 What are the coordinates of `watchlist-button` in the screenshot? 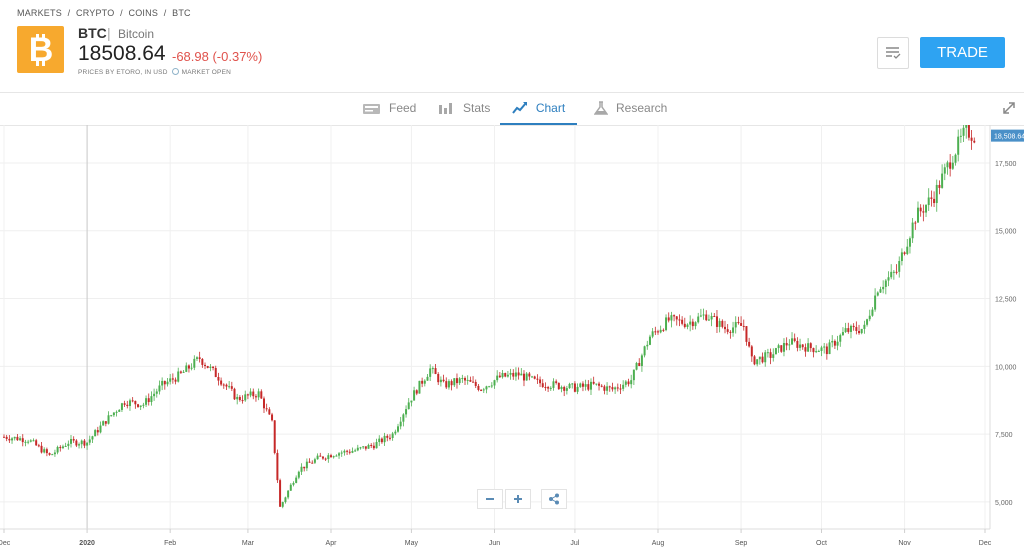 It's located at (893, 53).